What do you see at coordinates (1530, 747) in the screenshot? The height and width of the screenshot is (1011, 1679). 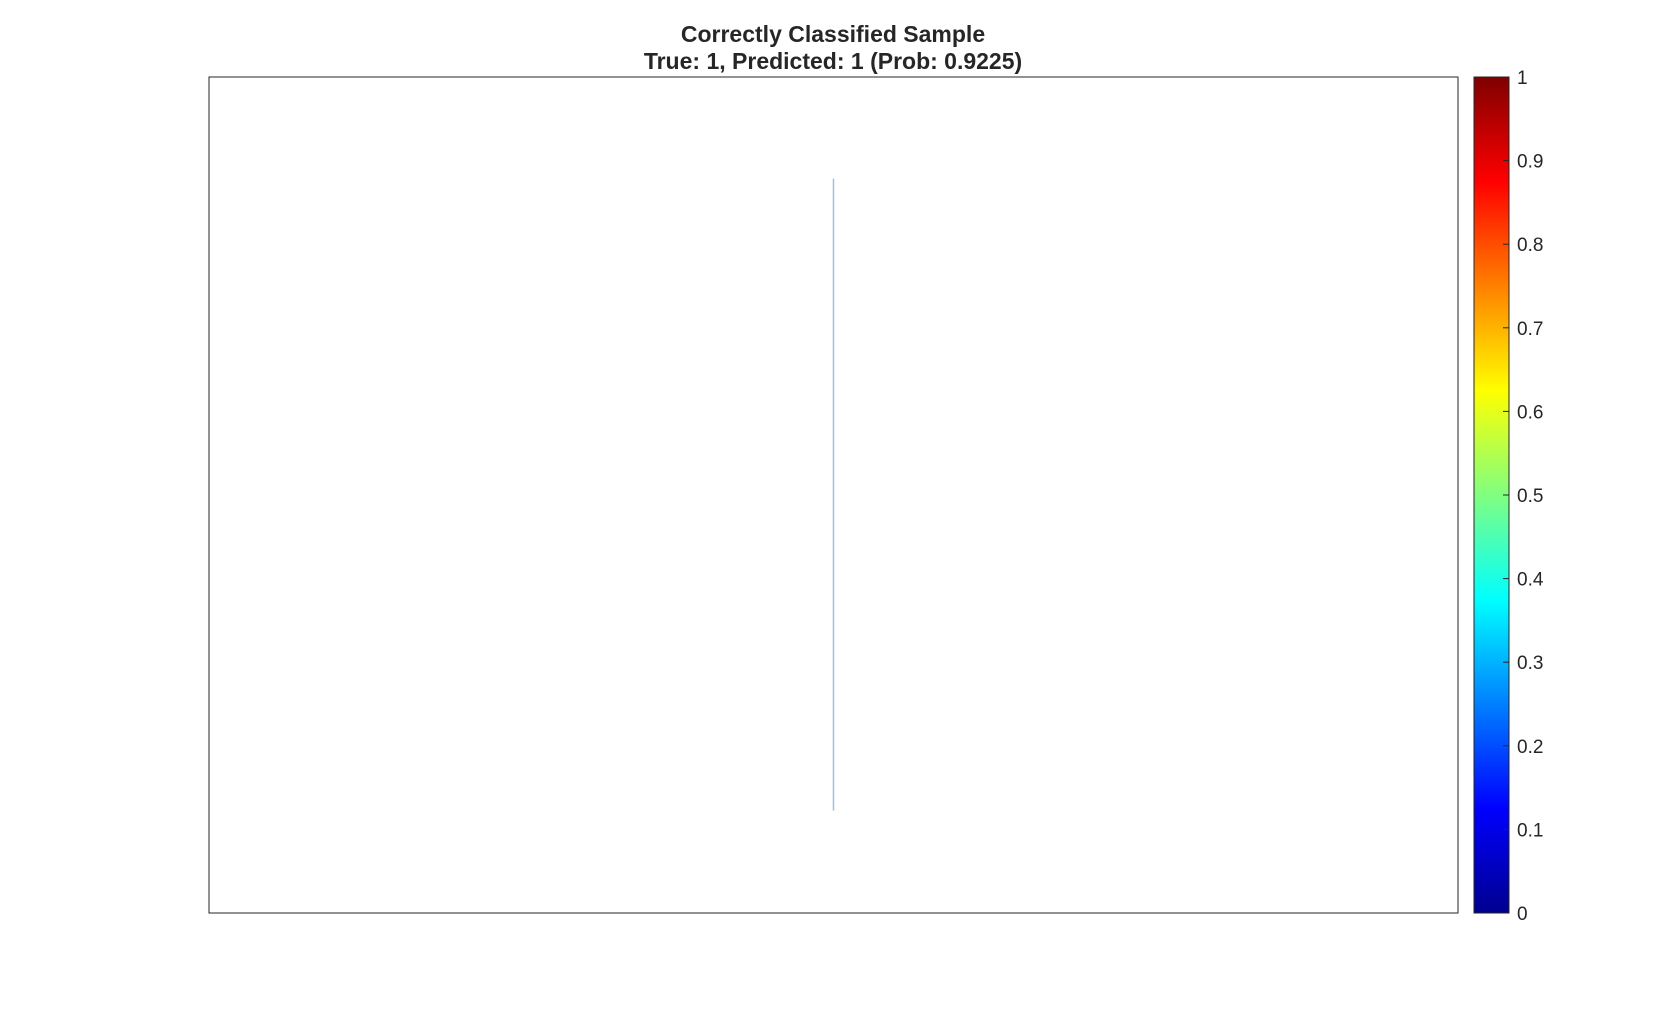 I see `colorbar-tick-label: 0.2` at bounding box center [1530, 747].